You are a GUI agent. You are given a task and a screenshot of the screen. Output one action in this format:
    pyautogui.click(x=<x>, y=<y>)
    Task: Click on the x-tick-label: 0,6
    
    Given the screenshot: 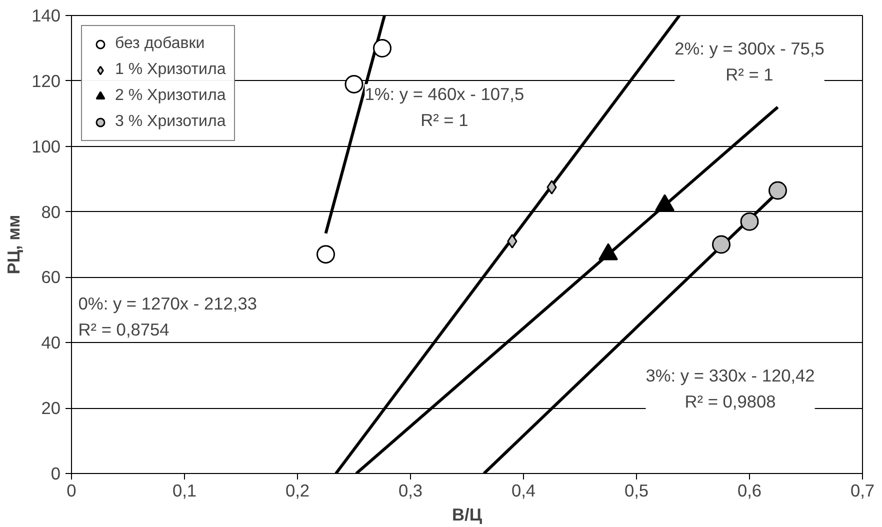 What is the action you would take?
    pyautogui.click(x=749, y=490)
    